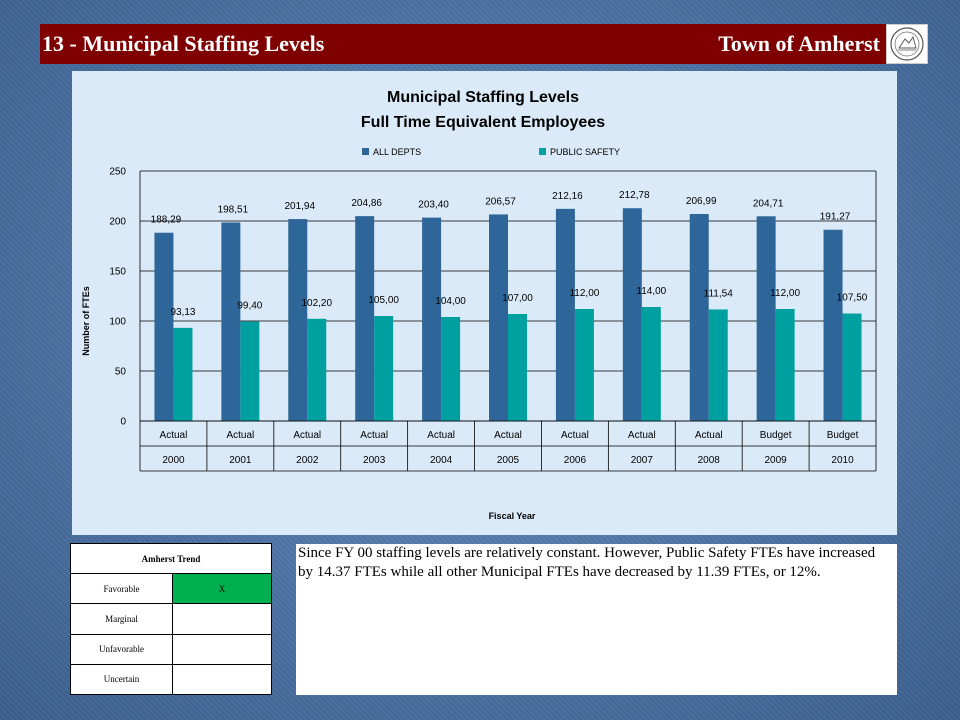  What do you see at coordinates (483, 122) in the screenshot?
I see `chart-subtitle: Full Time Equivalent Employees` at bounding box center [483, 122].